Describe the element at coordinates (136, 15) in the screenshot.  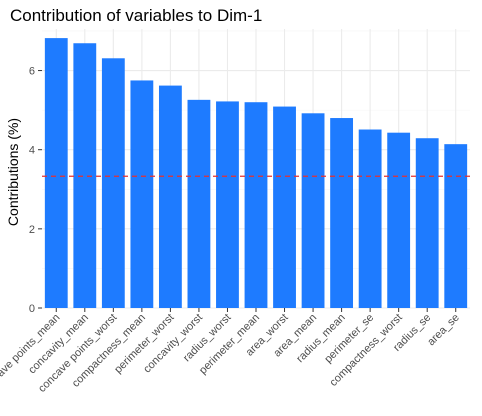
I see `chart-title: Contribution of variables to Dim-1` at that location.